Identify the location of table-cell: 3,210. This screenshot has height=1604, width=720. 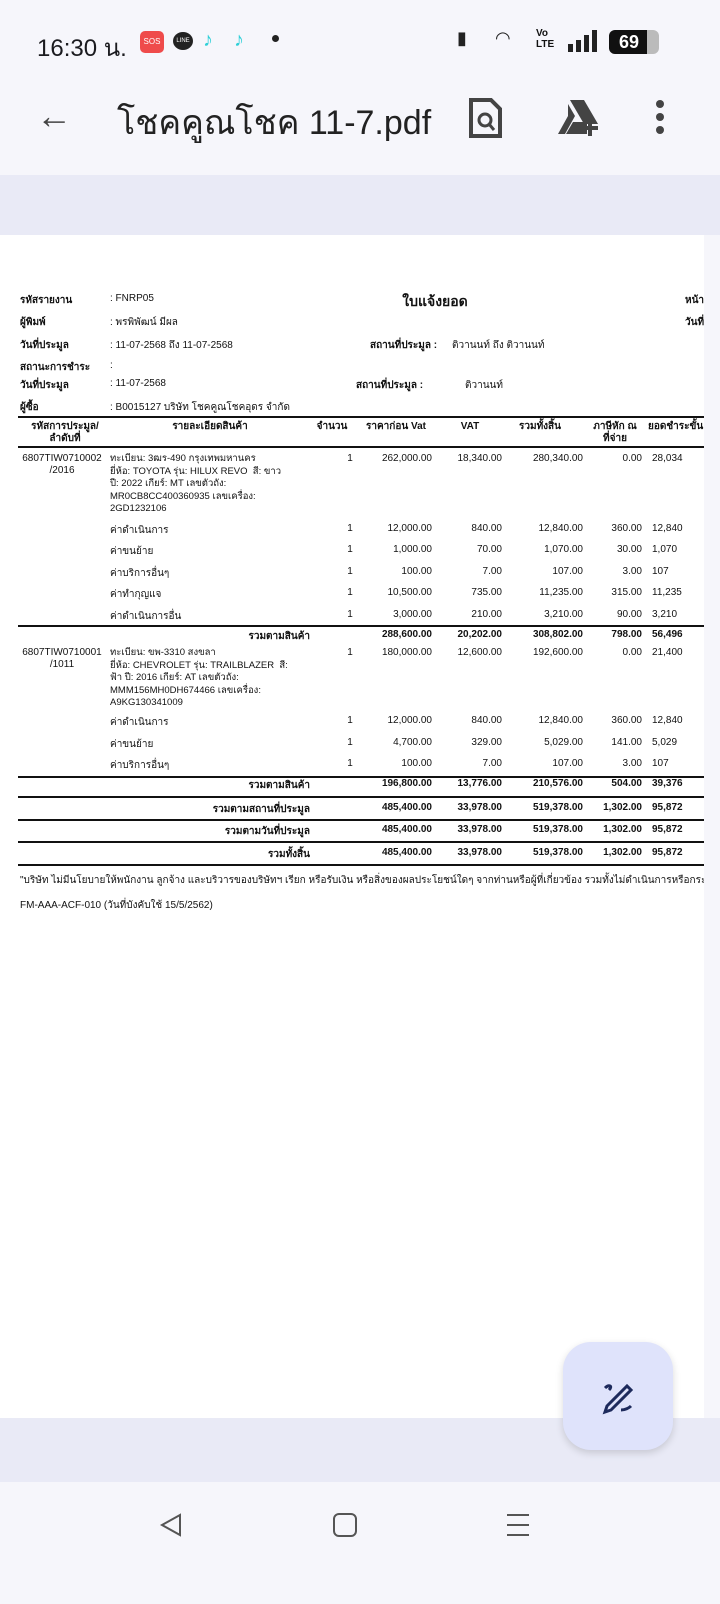
(665, 614).